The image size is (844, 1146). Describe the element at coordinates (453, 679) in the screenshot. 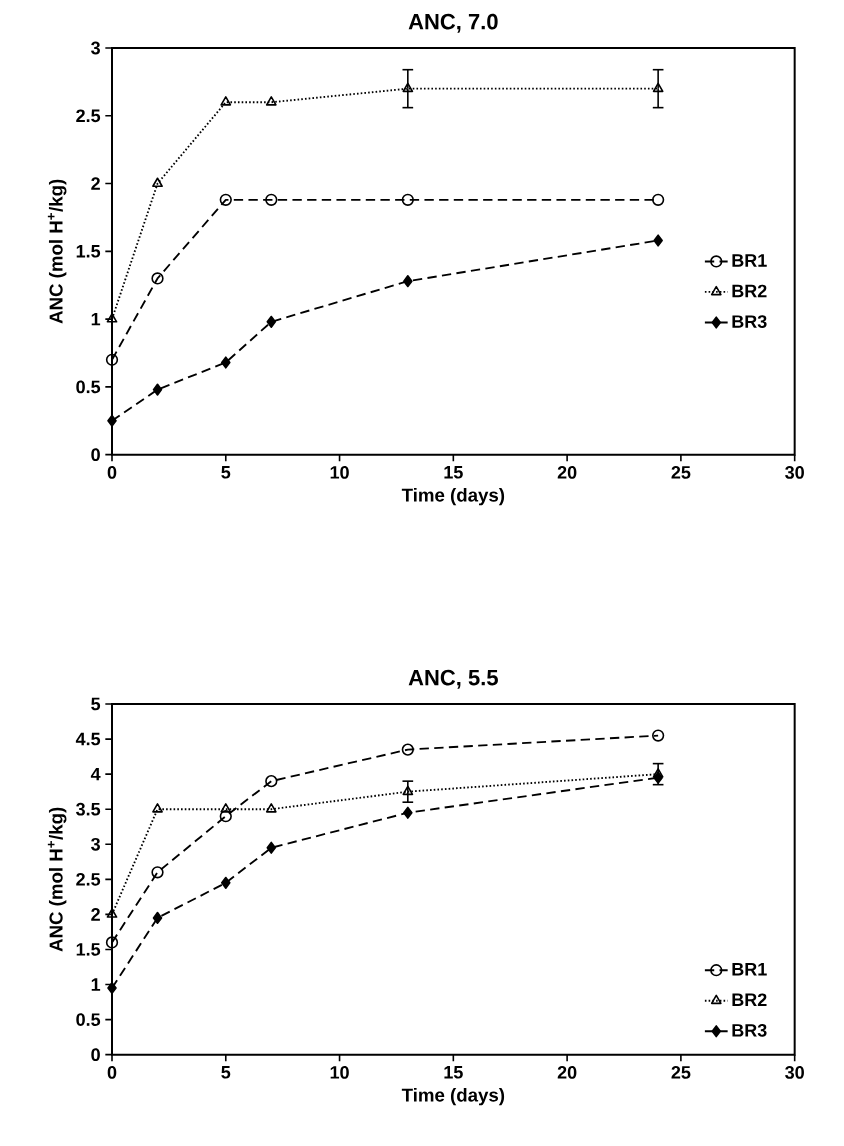

I see `chart-title: ANC, 5.5` at that location.